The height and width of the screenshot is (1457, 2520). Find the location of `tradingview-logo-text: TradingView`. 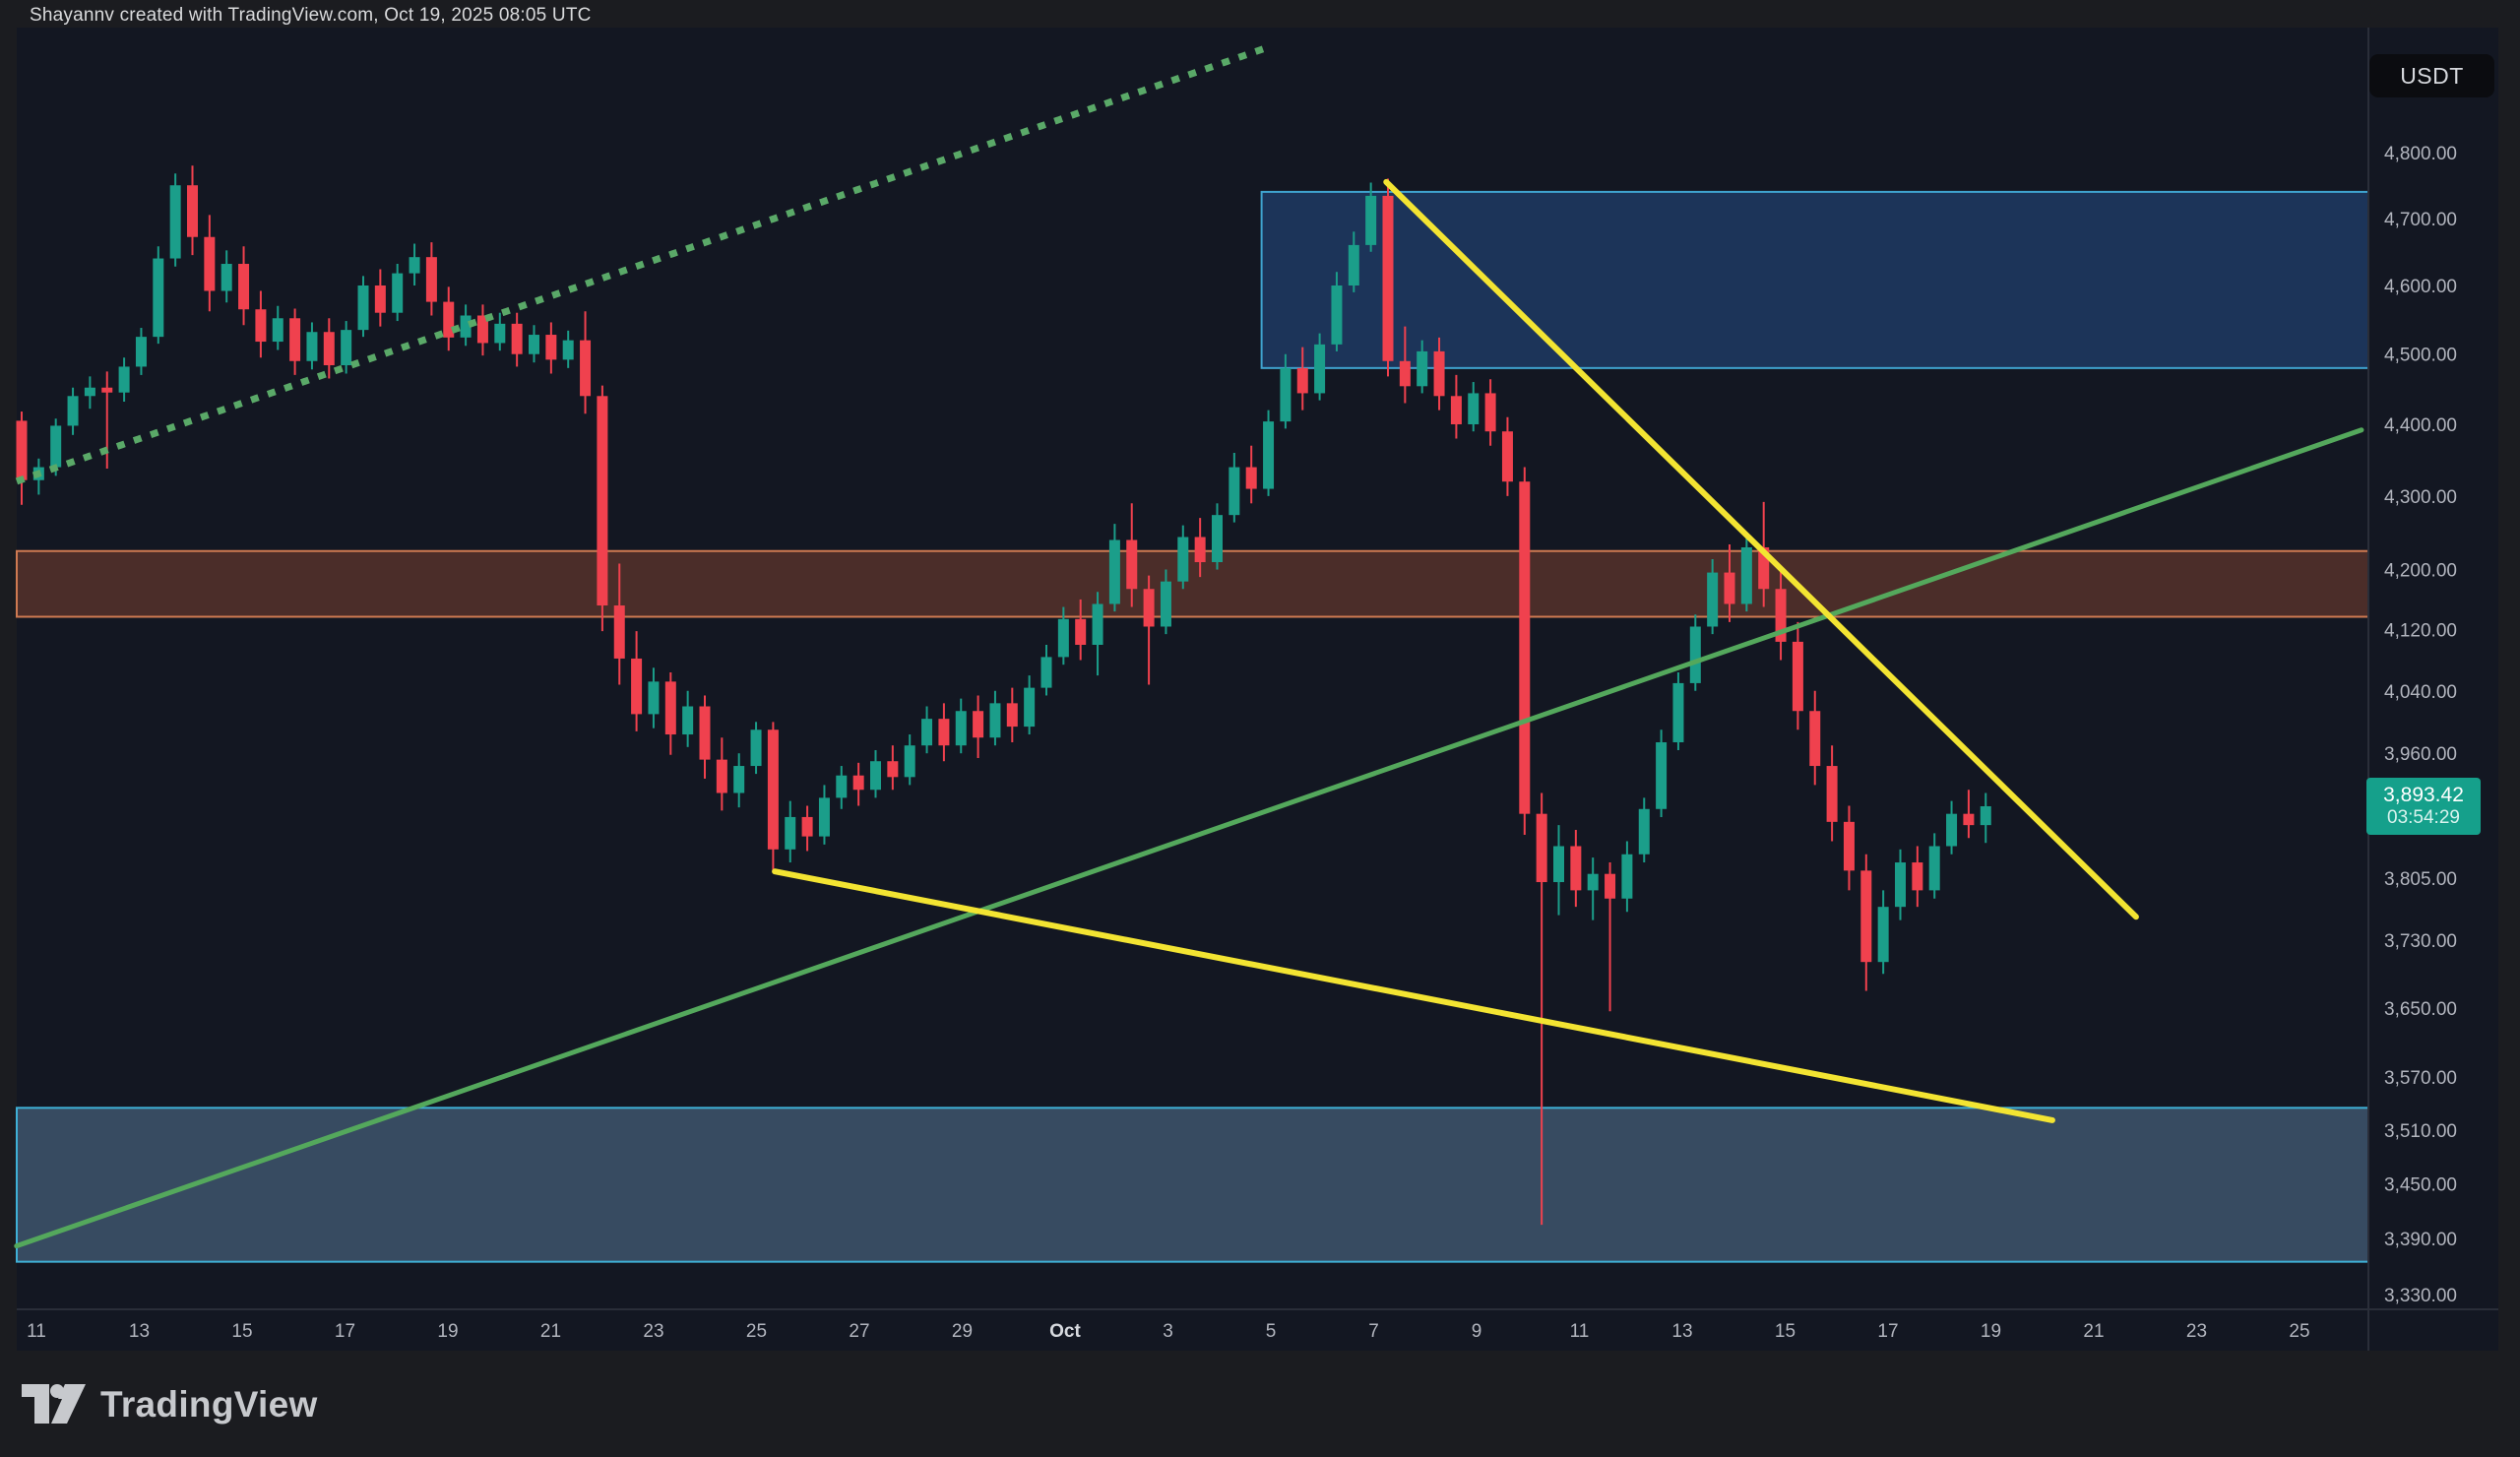

tradingview-logo-text: TradingView is located at coordinates (209, 1404).